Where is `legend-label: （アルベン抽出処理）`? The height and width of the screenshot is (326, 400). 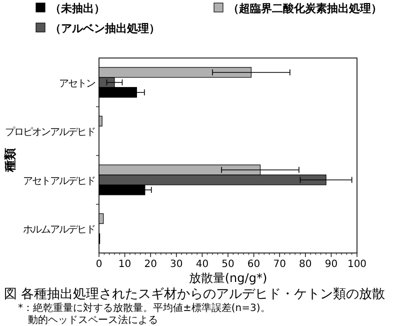 legend-label: （アルベン抽出処理） is located at coordinates (105, 28).